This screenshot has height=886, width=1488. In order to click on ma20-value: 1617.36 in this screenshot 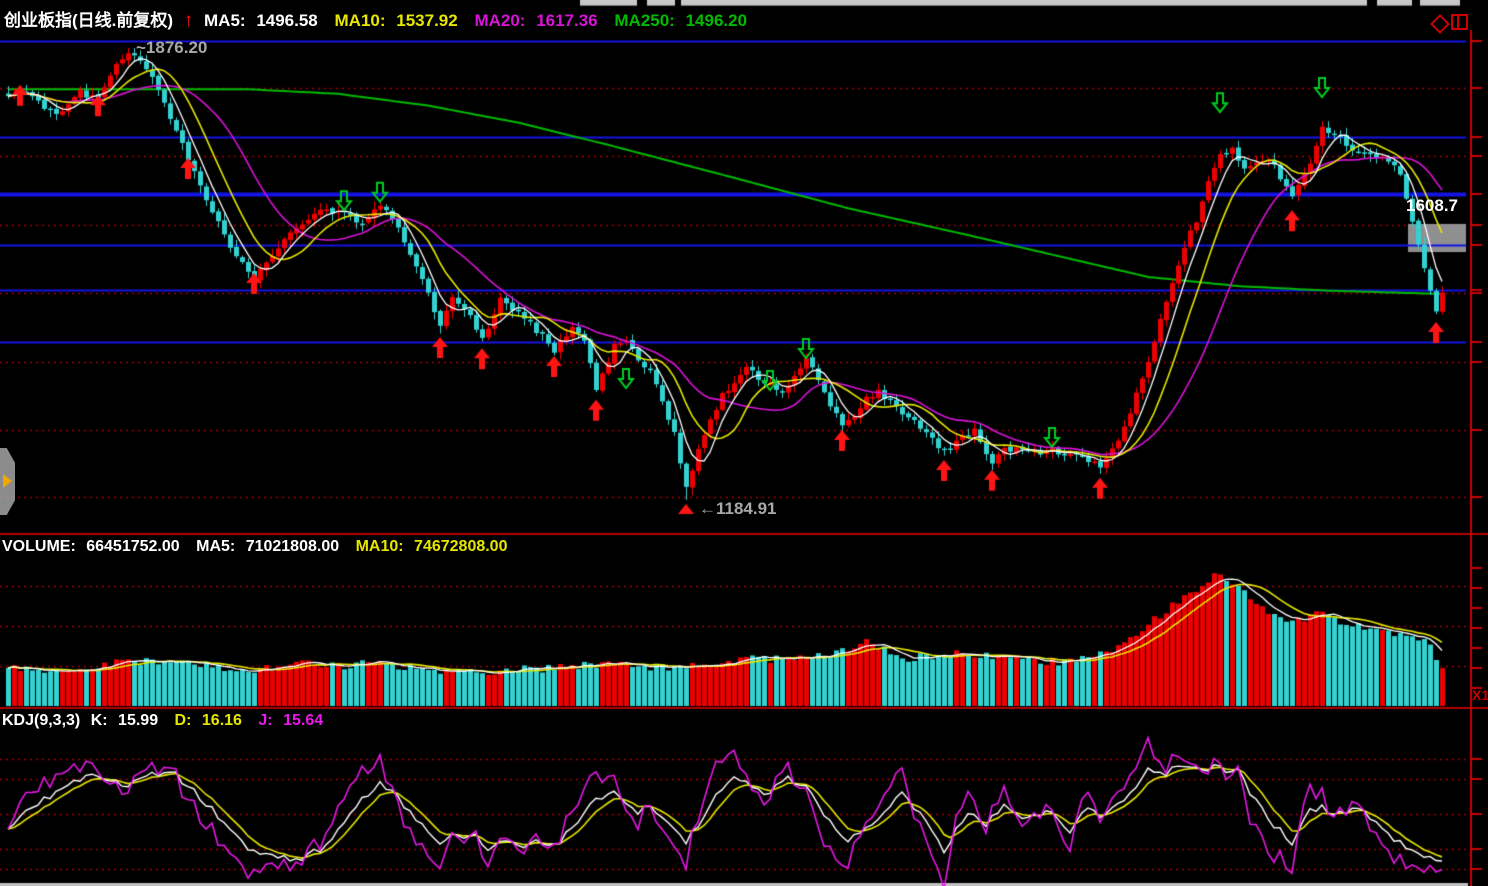, I will do `click(567, 20)`.